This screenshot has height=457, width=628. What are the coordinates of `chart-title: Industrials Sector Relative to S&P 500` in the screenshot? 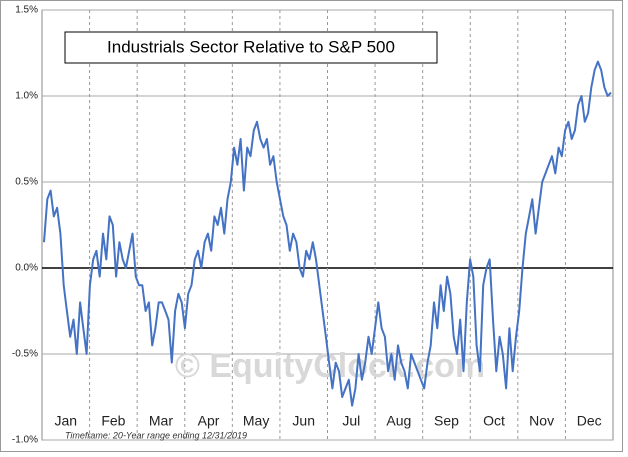 It's located at (251, 46).